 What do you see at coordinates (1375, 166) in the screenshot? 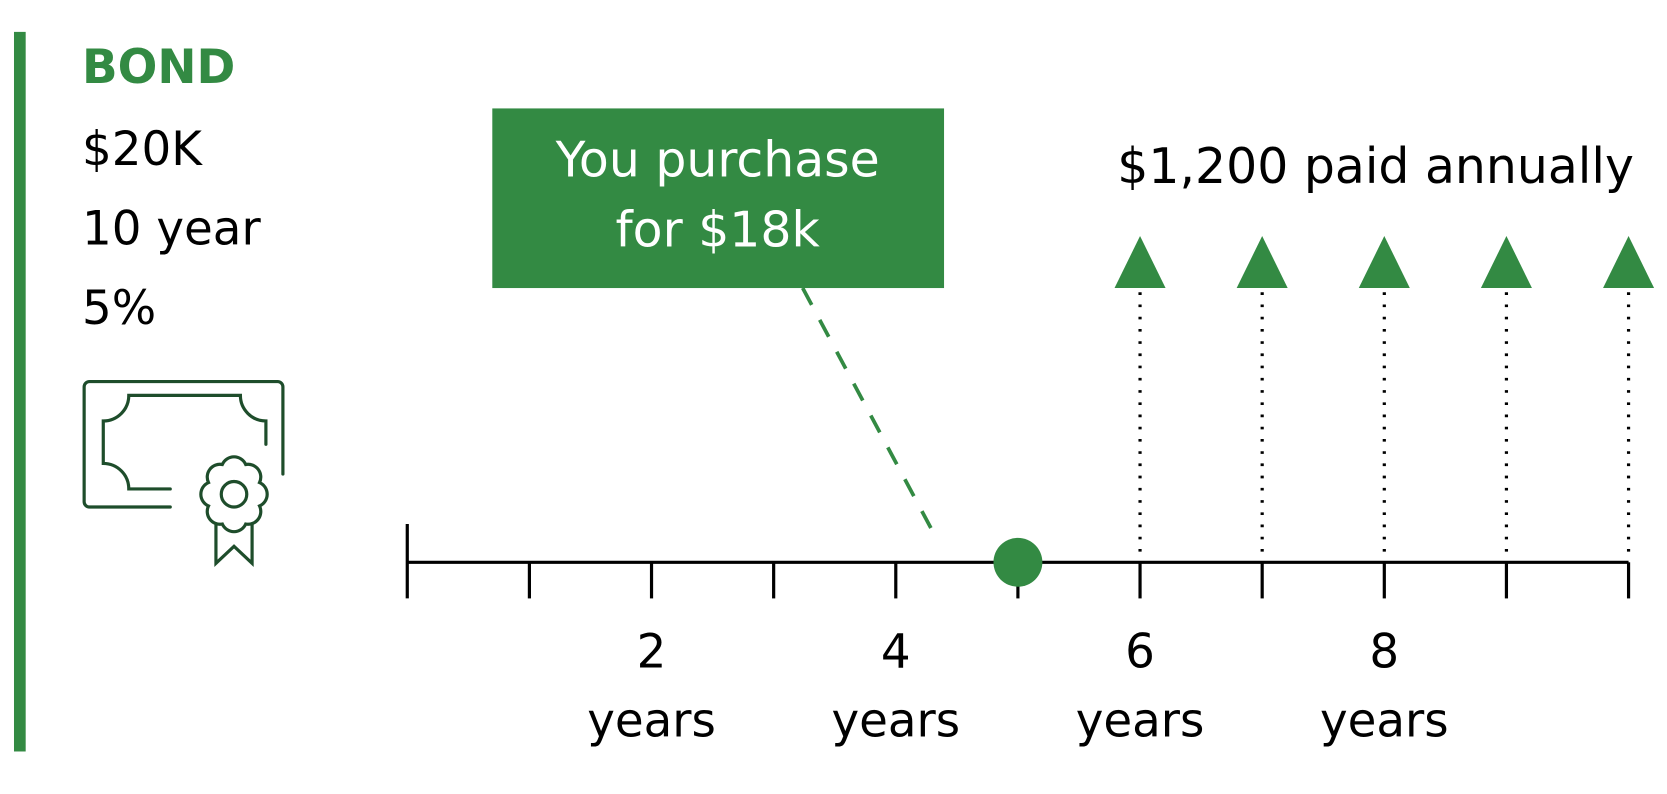
I see `payments-label: $1,200 paid annually` at bounding box center [1375, 166].